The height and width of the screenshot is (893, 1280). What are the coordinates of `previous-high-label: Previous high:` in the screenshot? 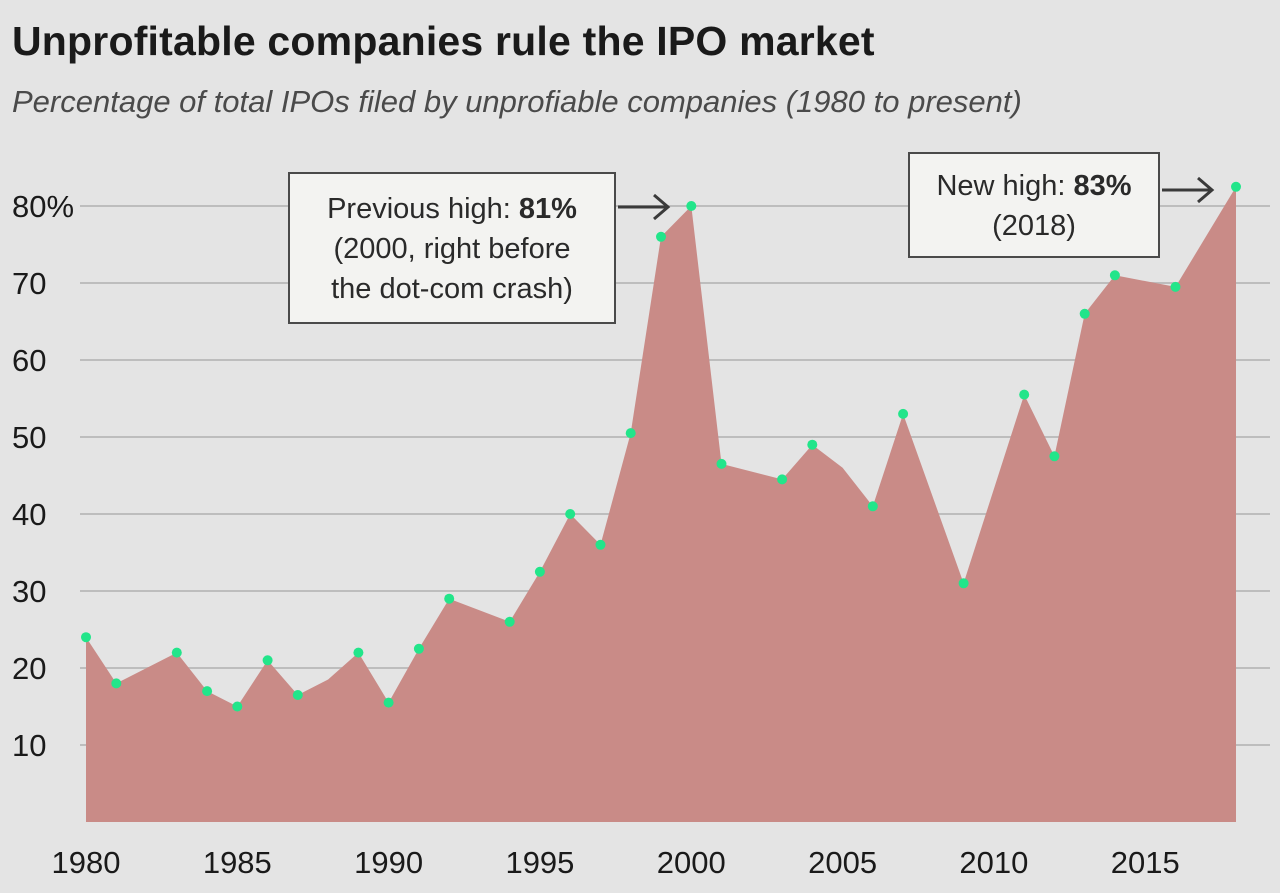 It's located at (423, 209).